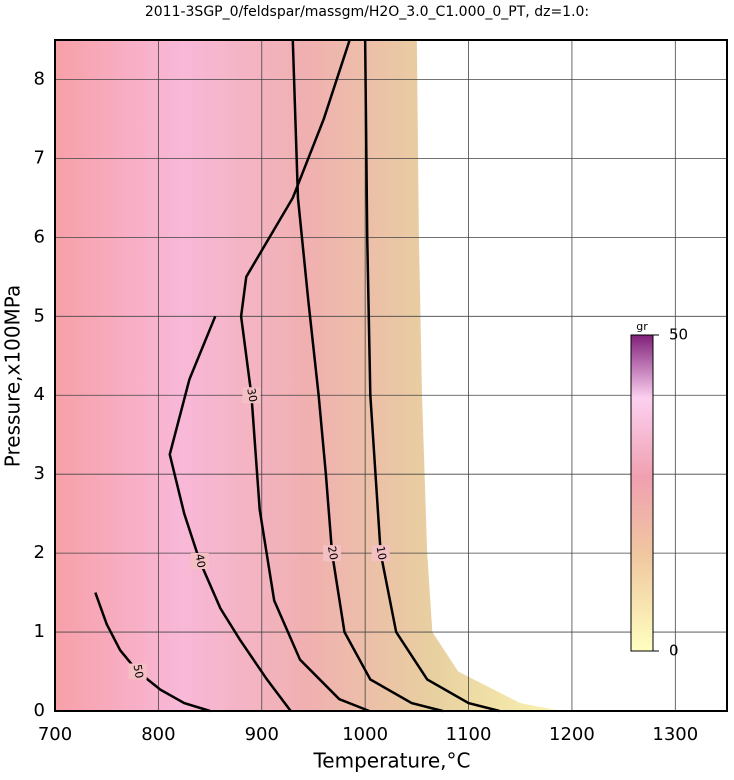 This screenshot has width=734, height=780. I want to click on x-tick-label: 900, so click(262, 734).